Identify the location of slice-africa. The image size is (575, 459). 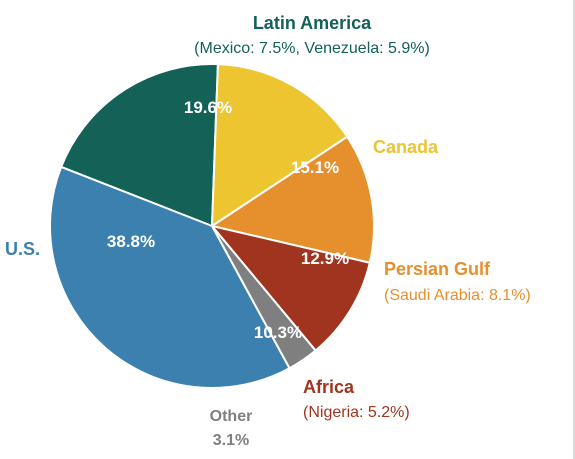
(291, 288).